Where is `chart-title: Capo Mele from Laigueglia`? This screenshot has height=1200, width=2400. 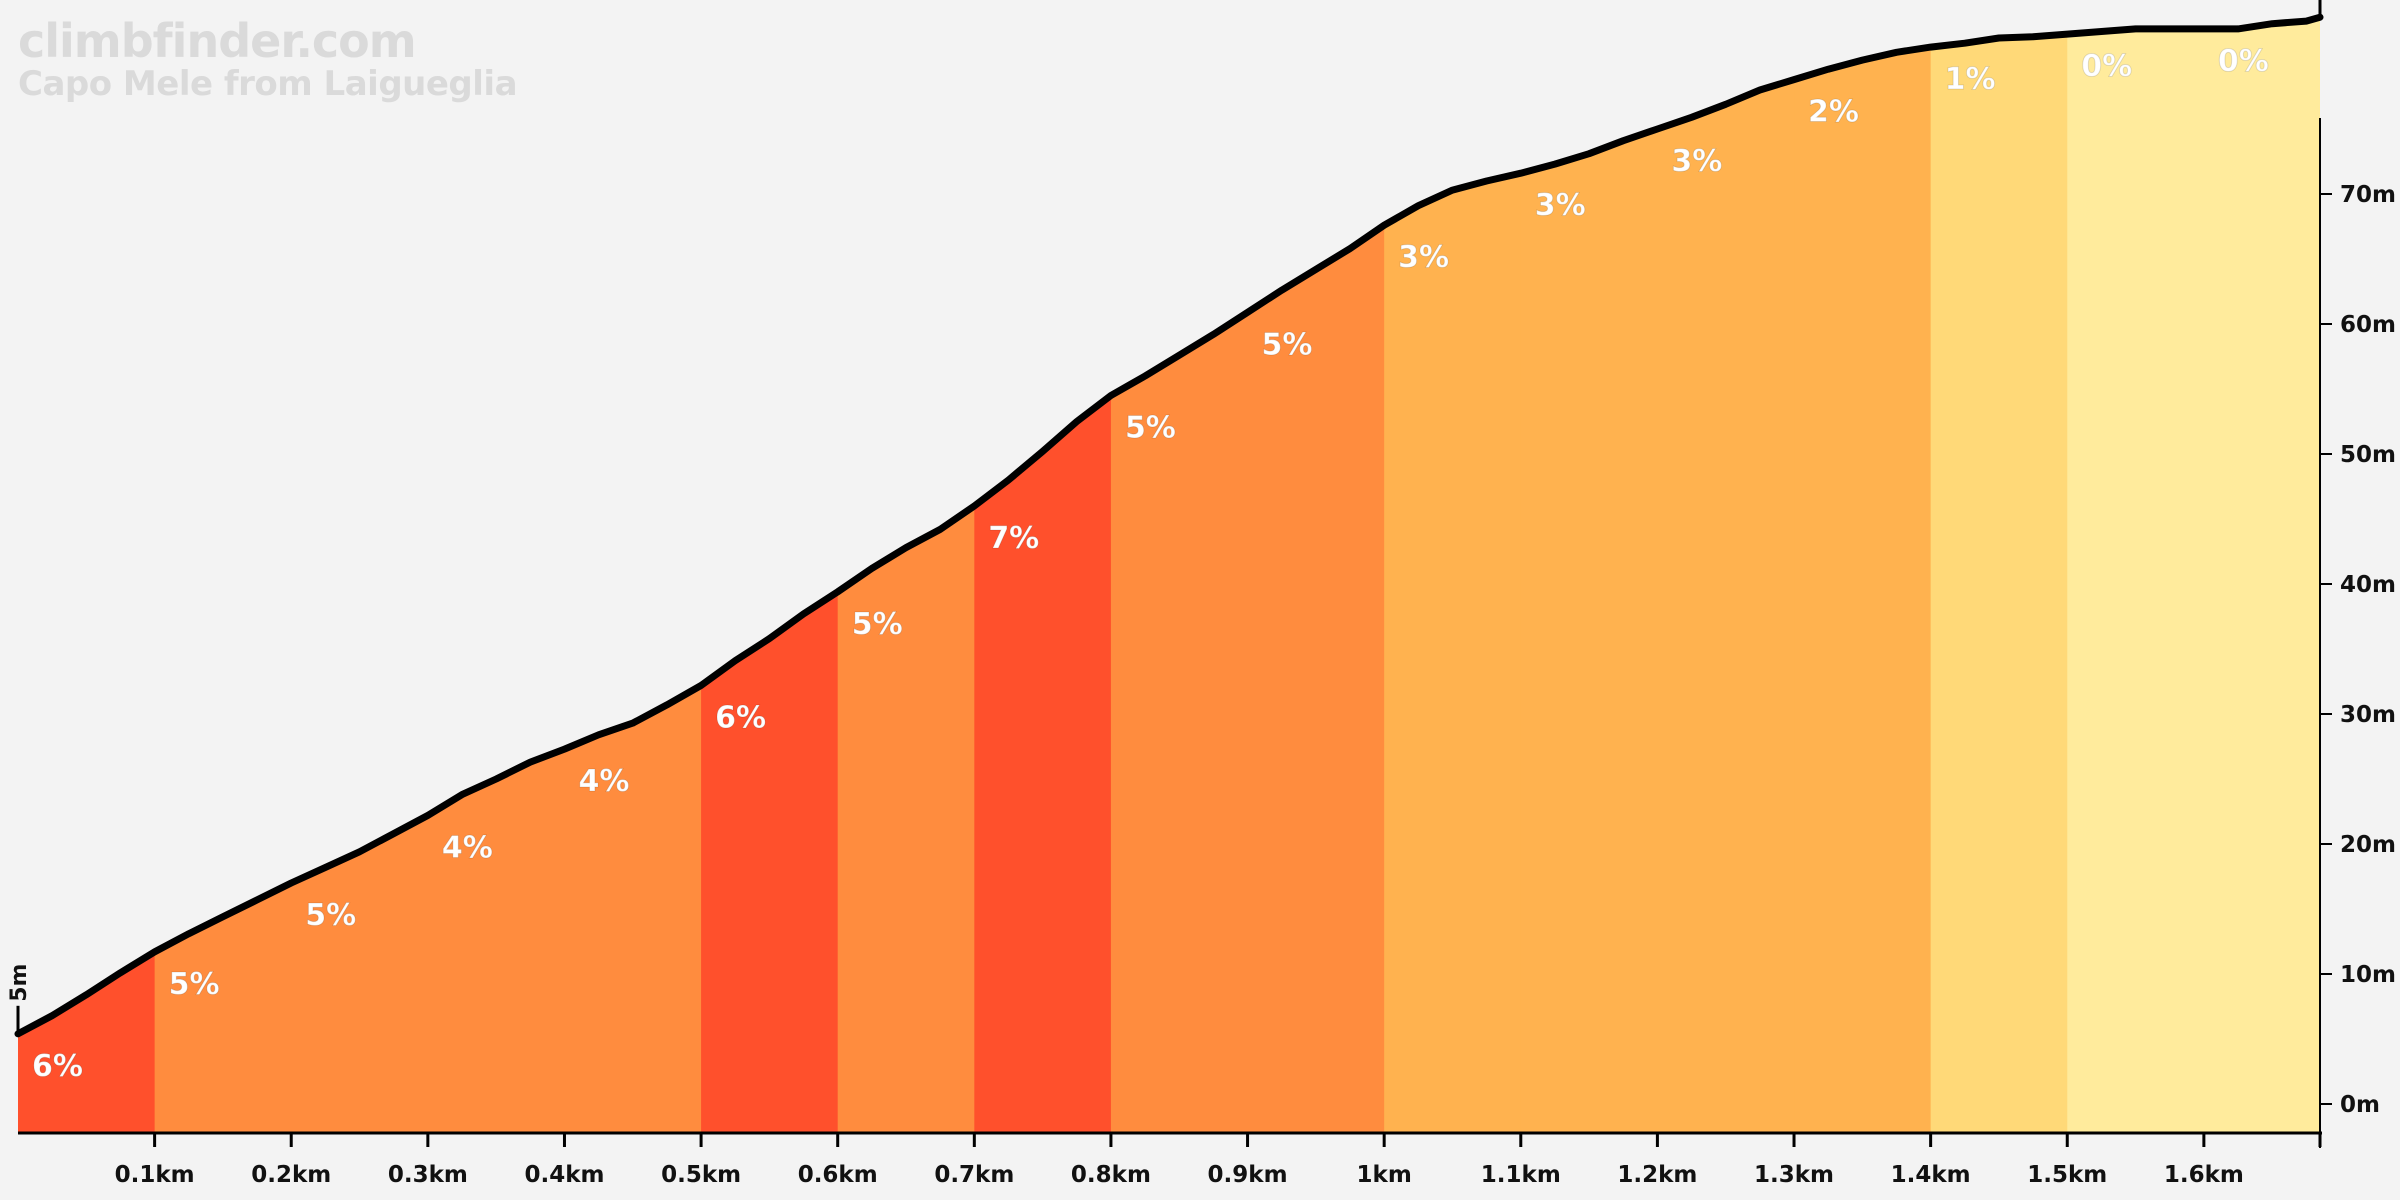
chart-title: Capo Mele from Laigueglia is located at coordinates (268, 84).